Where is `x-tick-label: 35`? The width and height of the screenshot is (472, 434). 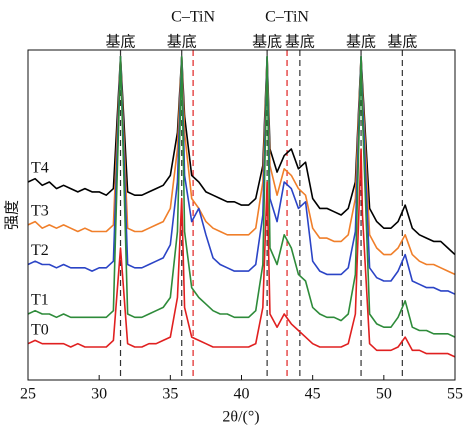 x-tick-label: 35 is located at coordinates (170, 394).